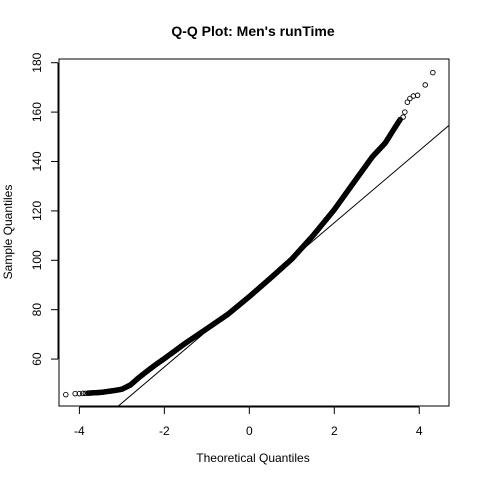 This screenshot has height=480, width=480. What do you see at coordinates (334, 431) in the screenshot?
I see `x-tick-label: 2` at bounding box center [334, 431].